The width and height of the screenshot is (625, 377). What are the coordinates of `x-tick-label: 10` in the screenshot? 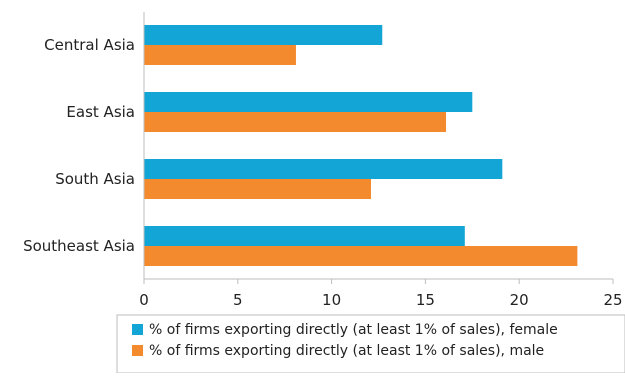 It's located at (331, 300).